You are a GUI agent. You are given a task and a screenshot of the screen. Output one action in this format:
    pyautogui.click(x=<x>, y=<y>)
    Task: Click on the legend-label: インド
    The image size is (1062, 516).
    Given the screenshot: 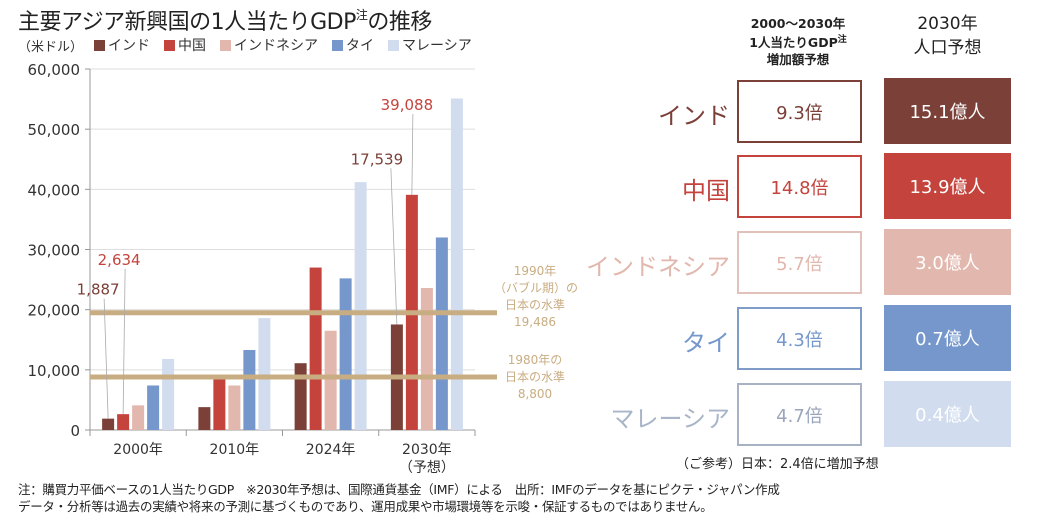 What is the action you would take?
    pyautogui.click(x=129, y=46)
    